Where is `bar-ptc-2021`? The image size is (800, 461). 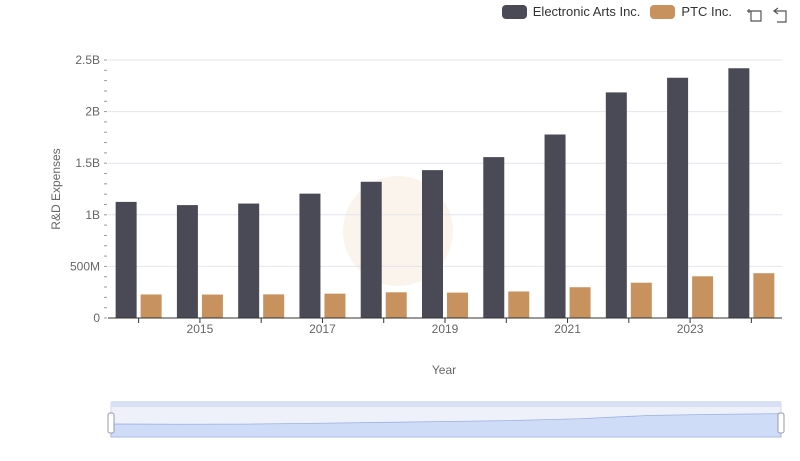
bar-ptc-2021 is located at coordinates (580, 302).